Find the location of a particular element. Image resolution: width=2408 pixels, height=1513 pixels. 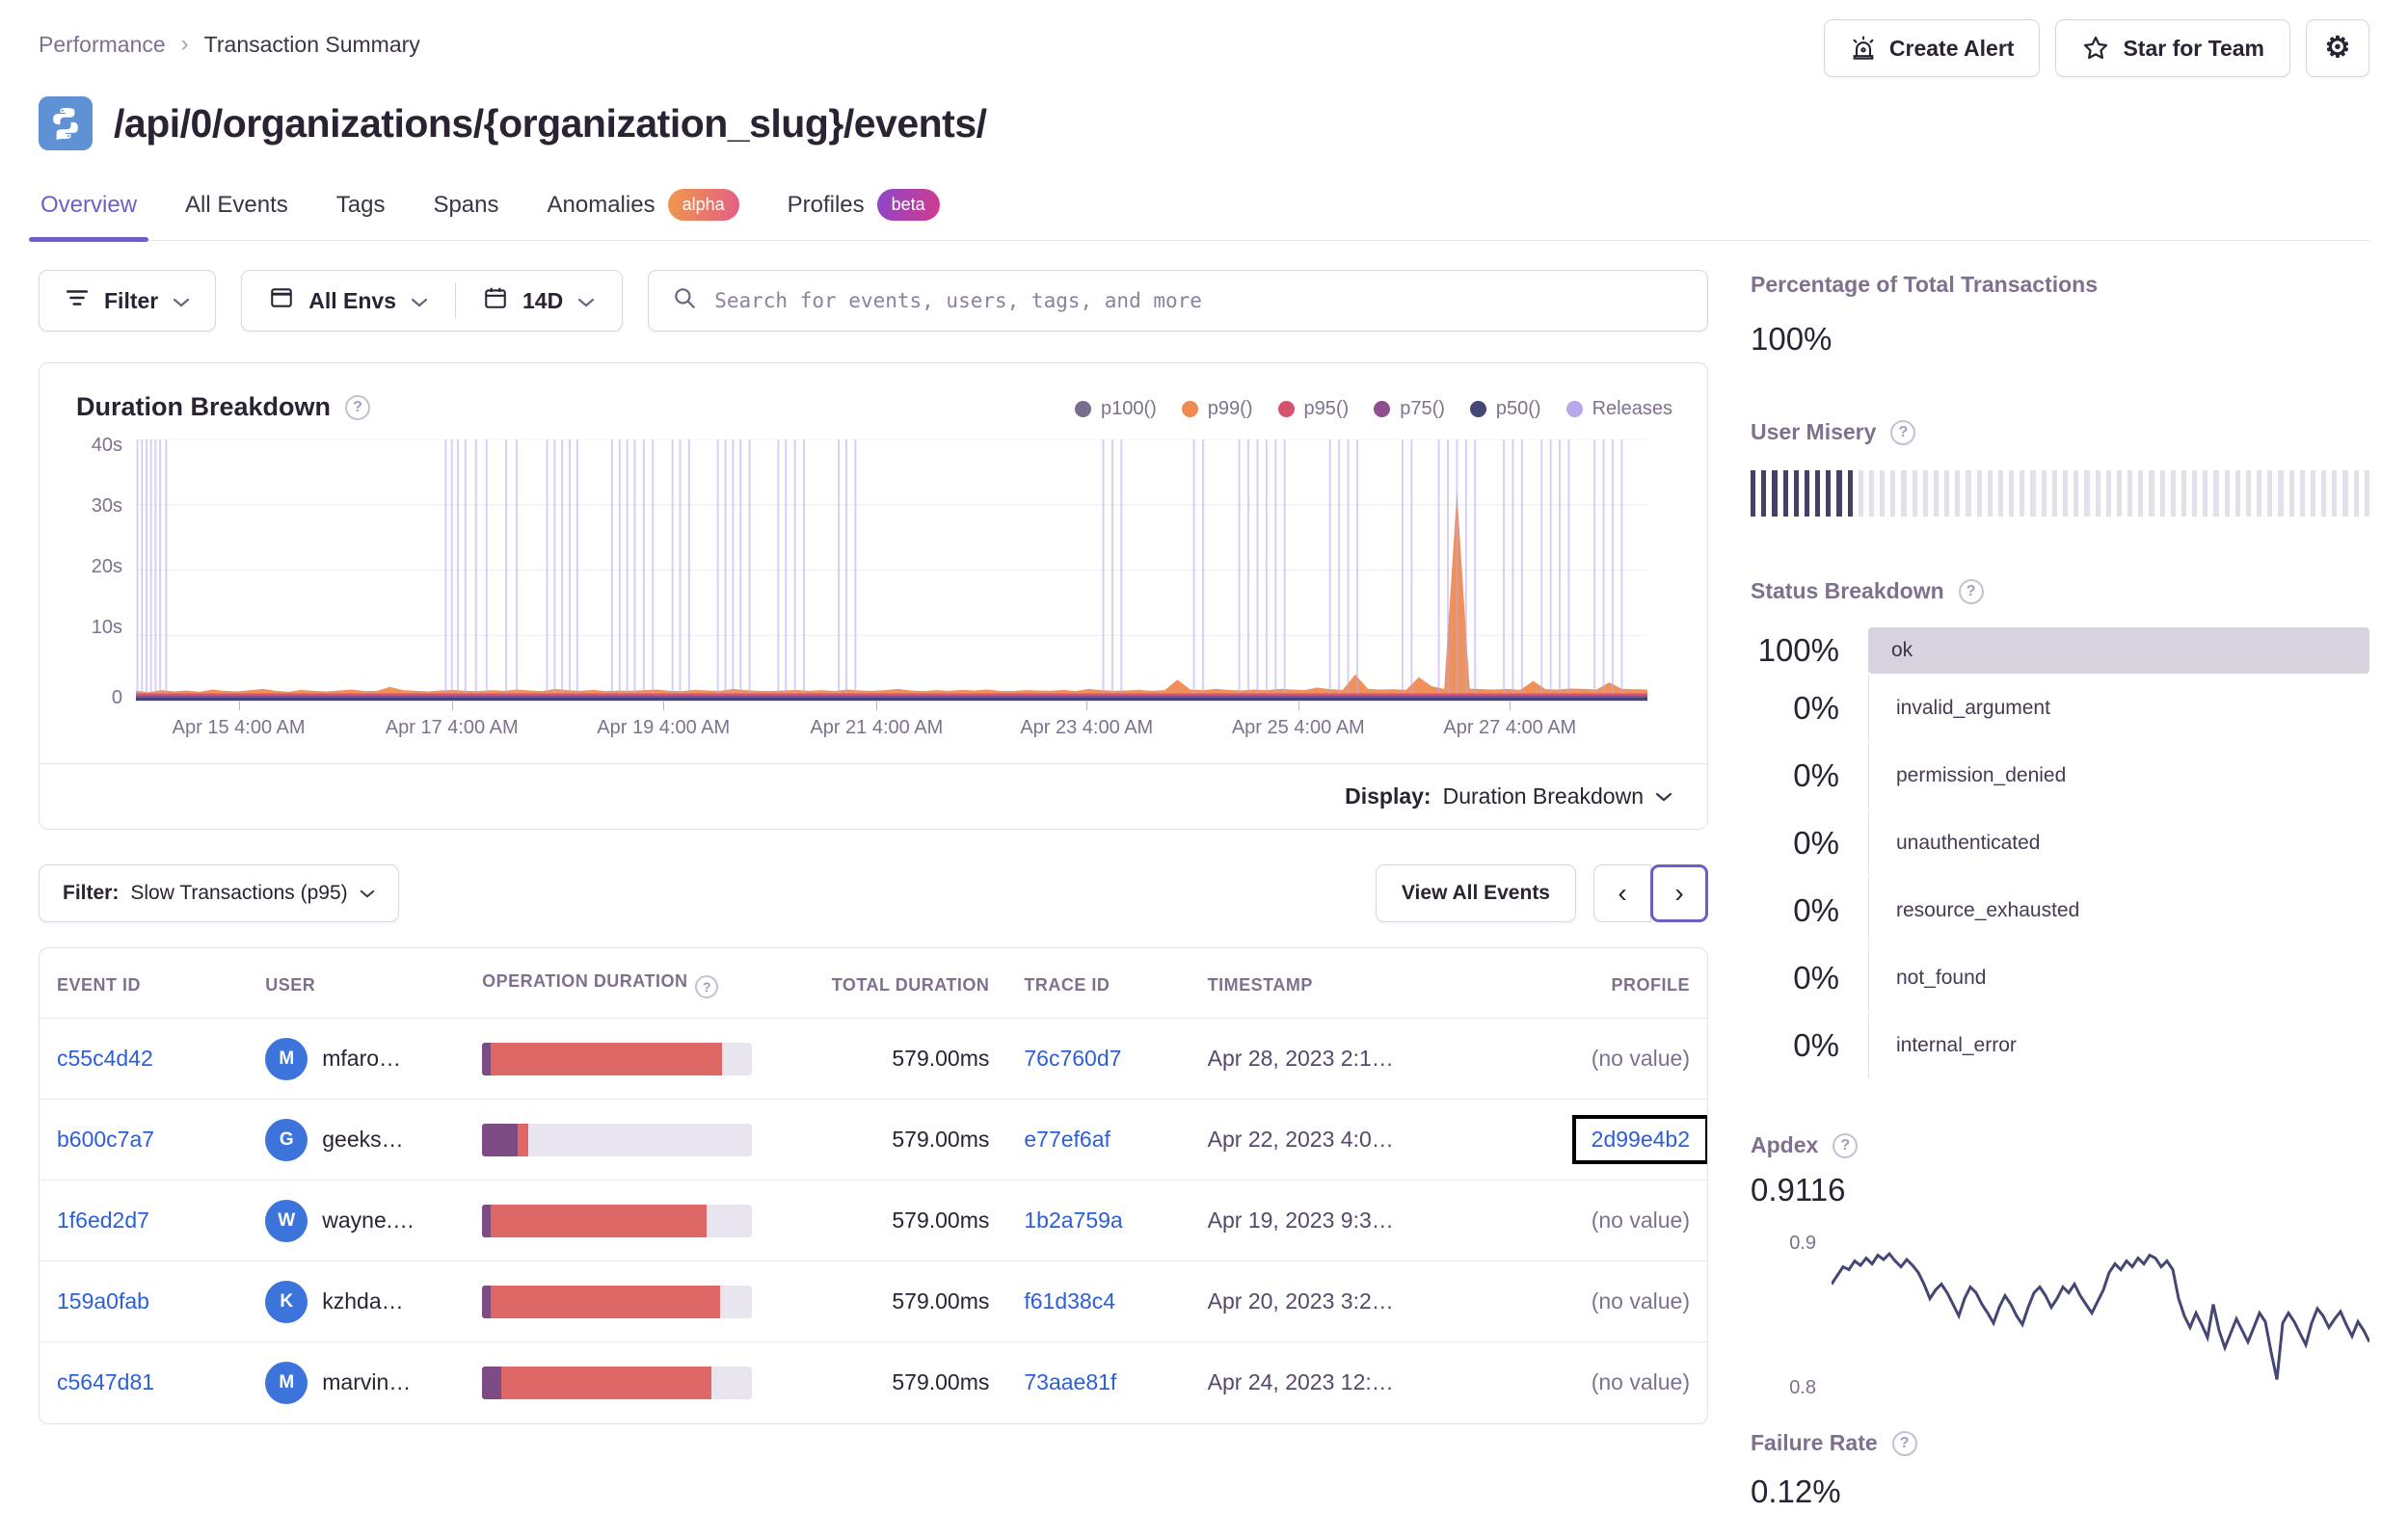

trace-id-link: f61d38c4 is located at coordinates (1070, 1301).